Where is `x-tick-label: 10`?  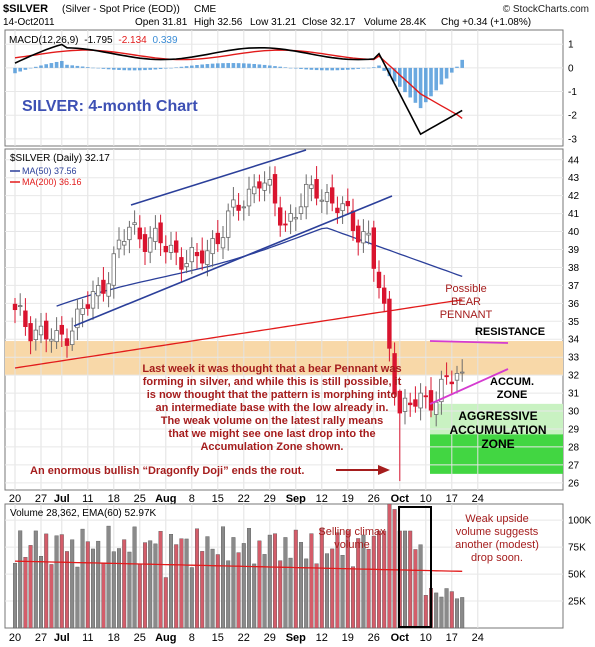
x-tick-label: 10 is located at coordinates (426, 638).